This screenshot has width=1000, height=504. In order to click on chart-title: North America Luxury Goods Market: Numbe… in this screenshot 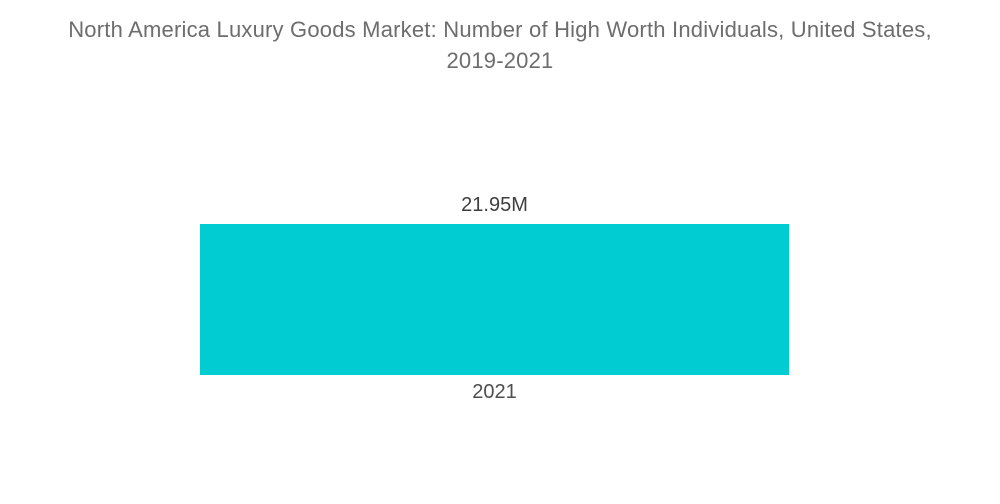, I will do `click(500, 45)`.